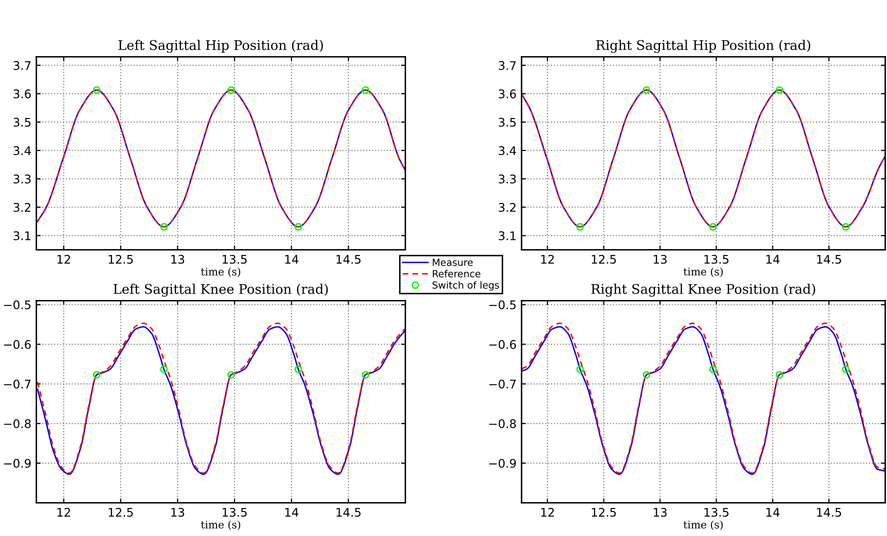  Describe the element at coordinates (220, 46) in the screenshot. I see `chart-title: Left Sagittal Hip Position (rad)` at that location.